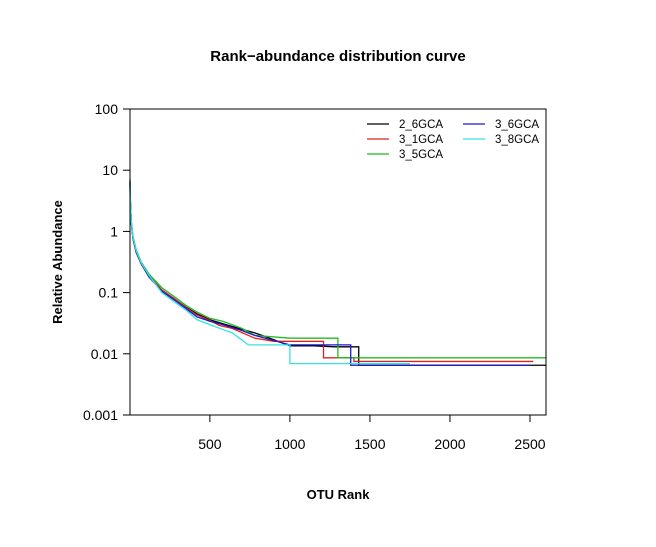 The image size is (656, 547). Describe the element at coordinates (421, 155) in the screenshot. I see `legend-label: 3_5GCA` at that location.